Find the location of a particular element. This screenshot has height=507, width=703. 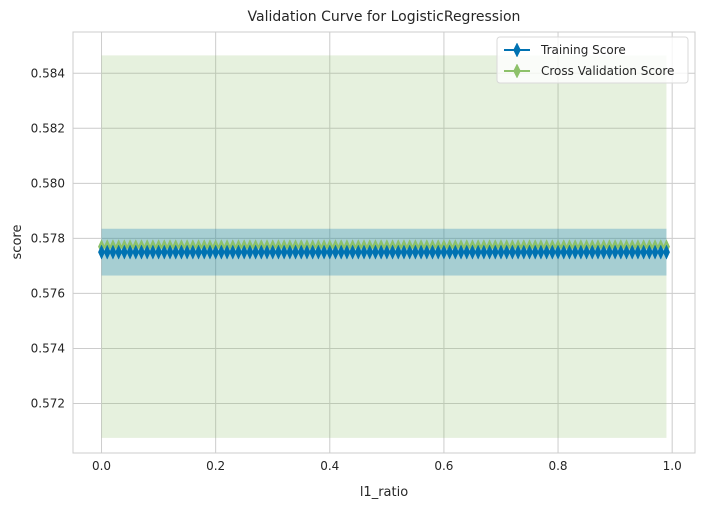

y-axis-ticks: 0.572 0.574 0.576 0.578 0.580 0.582 0.584 is located at coordinates (48, 238).